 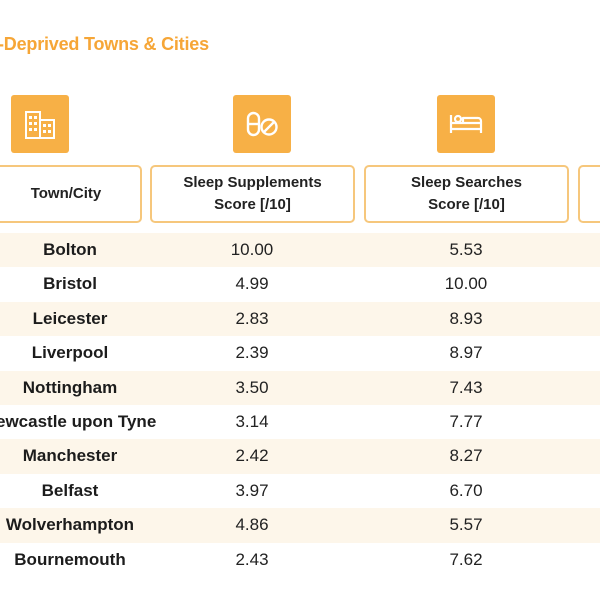 I want to click on header-sleep-supplements: Sleep Supplements Score [/10], so click(x=252, y=194).